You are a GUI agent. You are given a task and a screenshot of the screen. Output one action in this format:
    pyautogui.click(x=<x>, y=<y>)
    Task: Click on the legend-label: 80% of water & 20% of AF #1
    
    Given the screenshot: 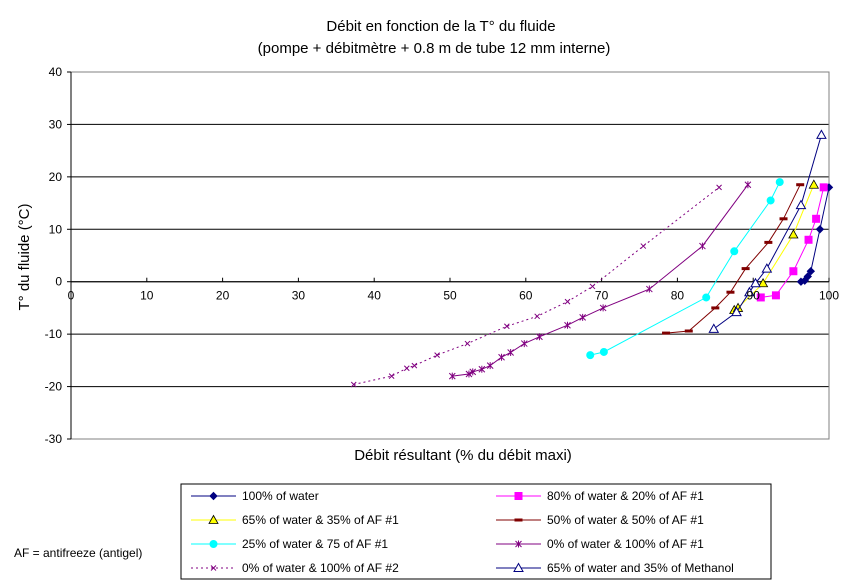 What is the action you would take?
    pyautogui.click(x=625, y=496)
    